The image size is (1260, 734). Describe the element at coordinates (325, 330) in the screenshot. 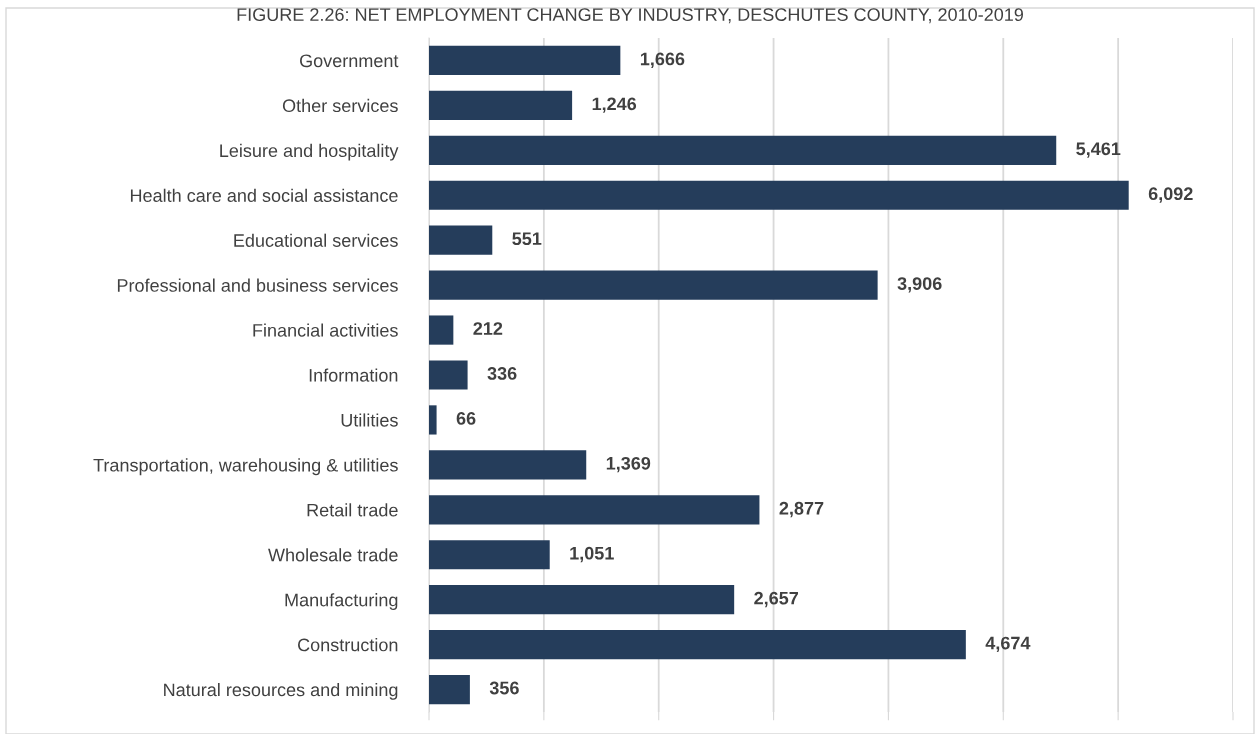

I see `y-tick-label: Financial activities` at that location.